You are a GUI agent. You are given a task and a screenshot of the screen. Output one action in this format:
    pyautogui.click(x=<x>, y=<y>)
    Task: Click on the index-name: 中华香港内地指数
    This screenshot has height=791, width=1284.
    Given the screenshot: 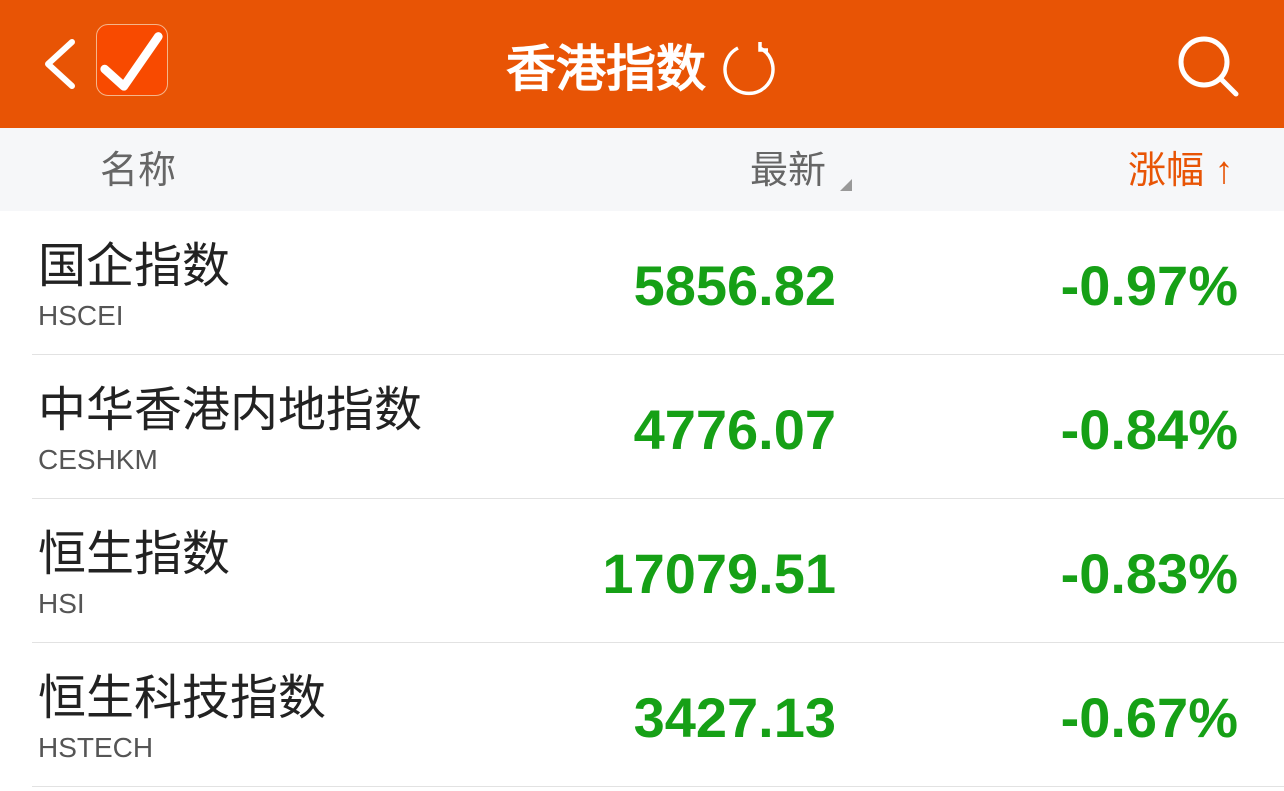 What is the action you would take?
    pyautogui.click(x=230, y=410)
    